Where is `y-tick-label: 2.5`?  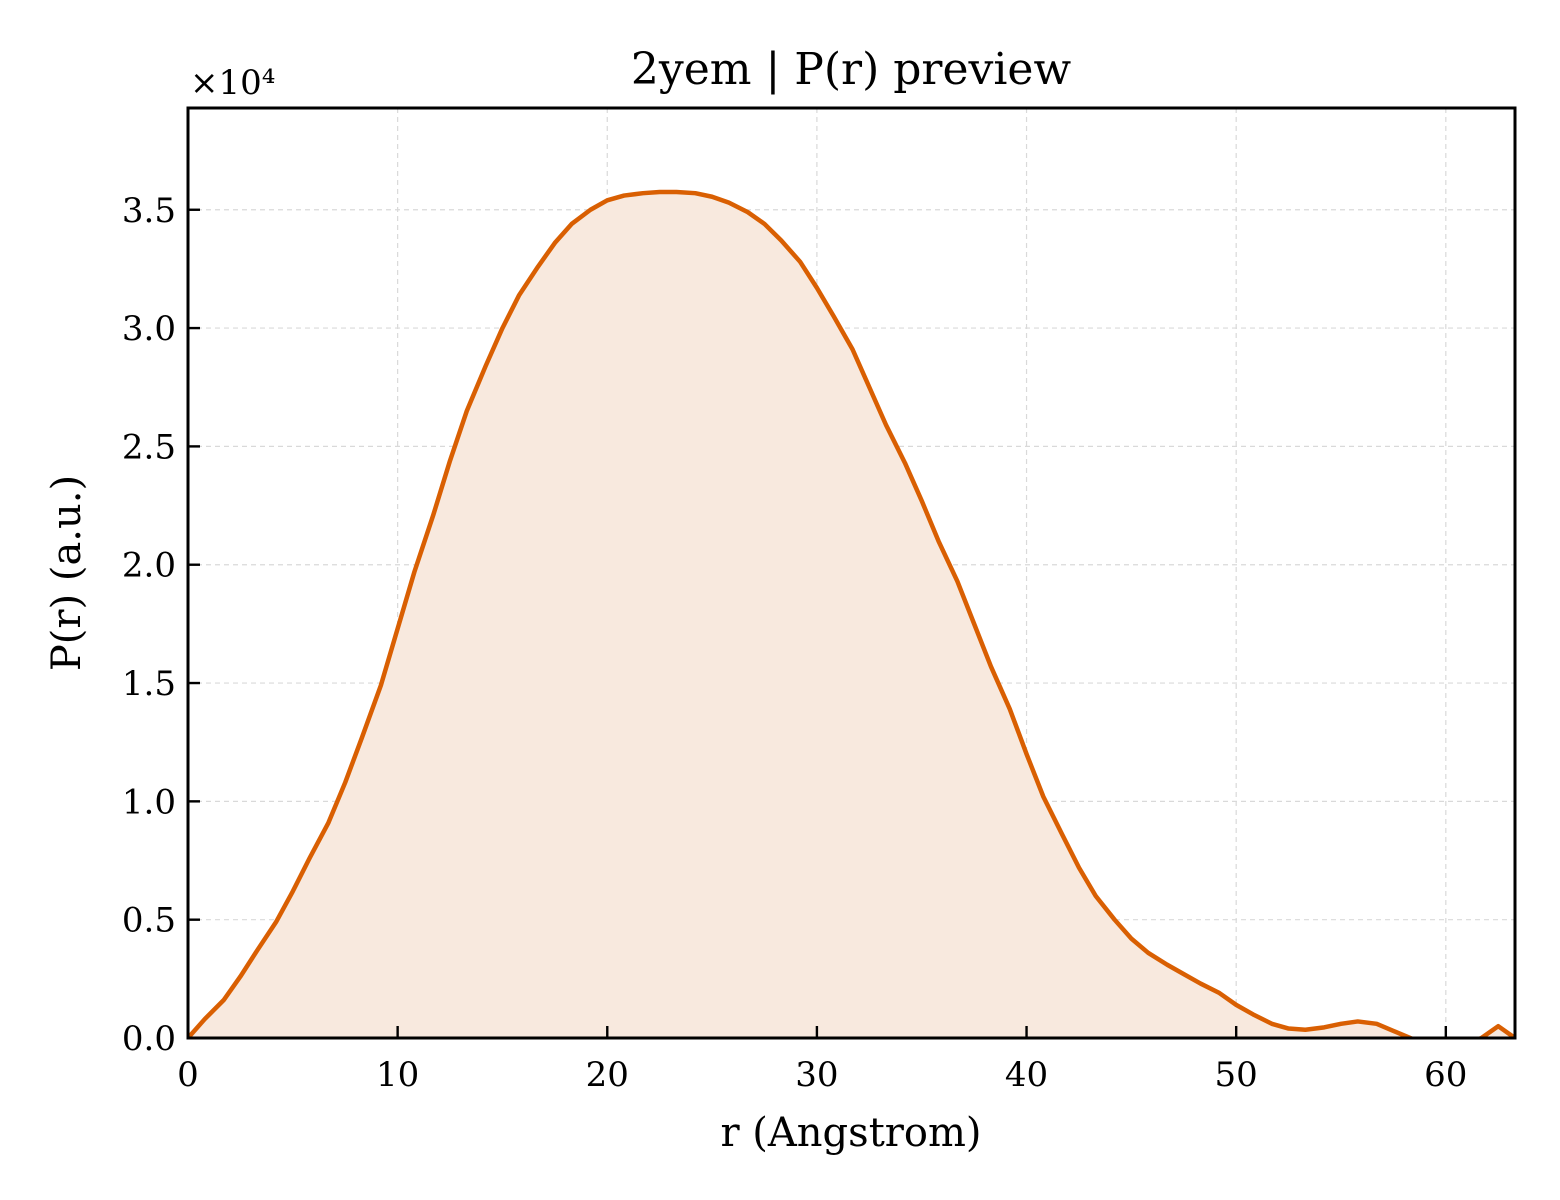
y-tick-label: 2.5 is located at coordinates (149, 447).